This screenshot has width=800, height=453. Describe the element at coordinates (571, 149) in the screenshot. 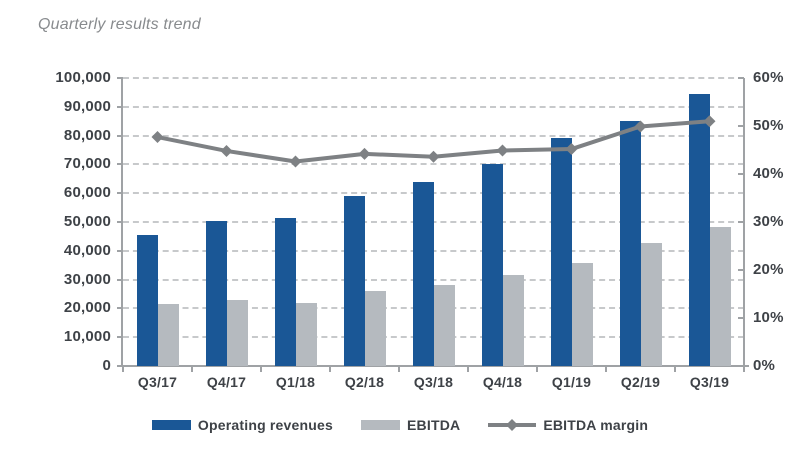

I see `ebitda-margin-point-Q1/19` at that location.